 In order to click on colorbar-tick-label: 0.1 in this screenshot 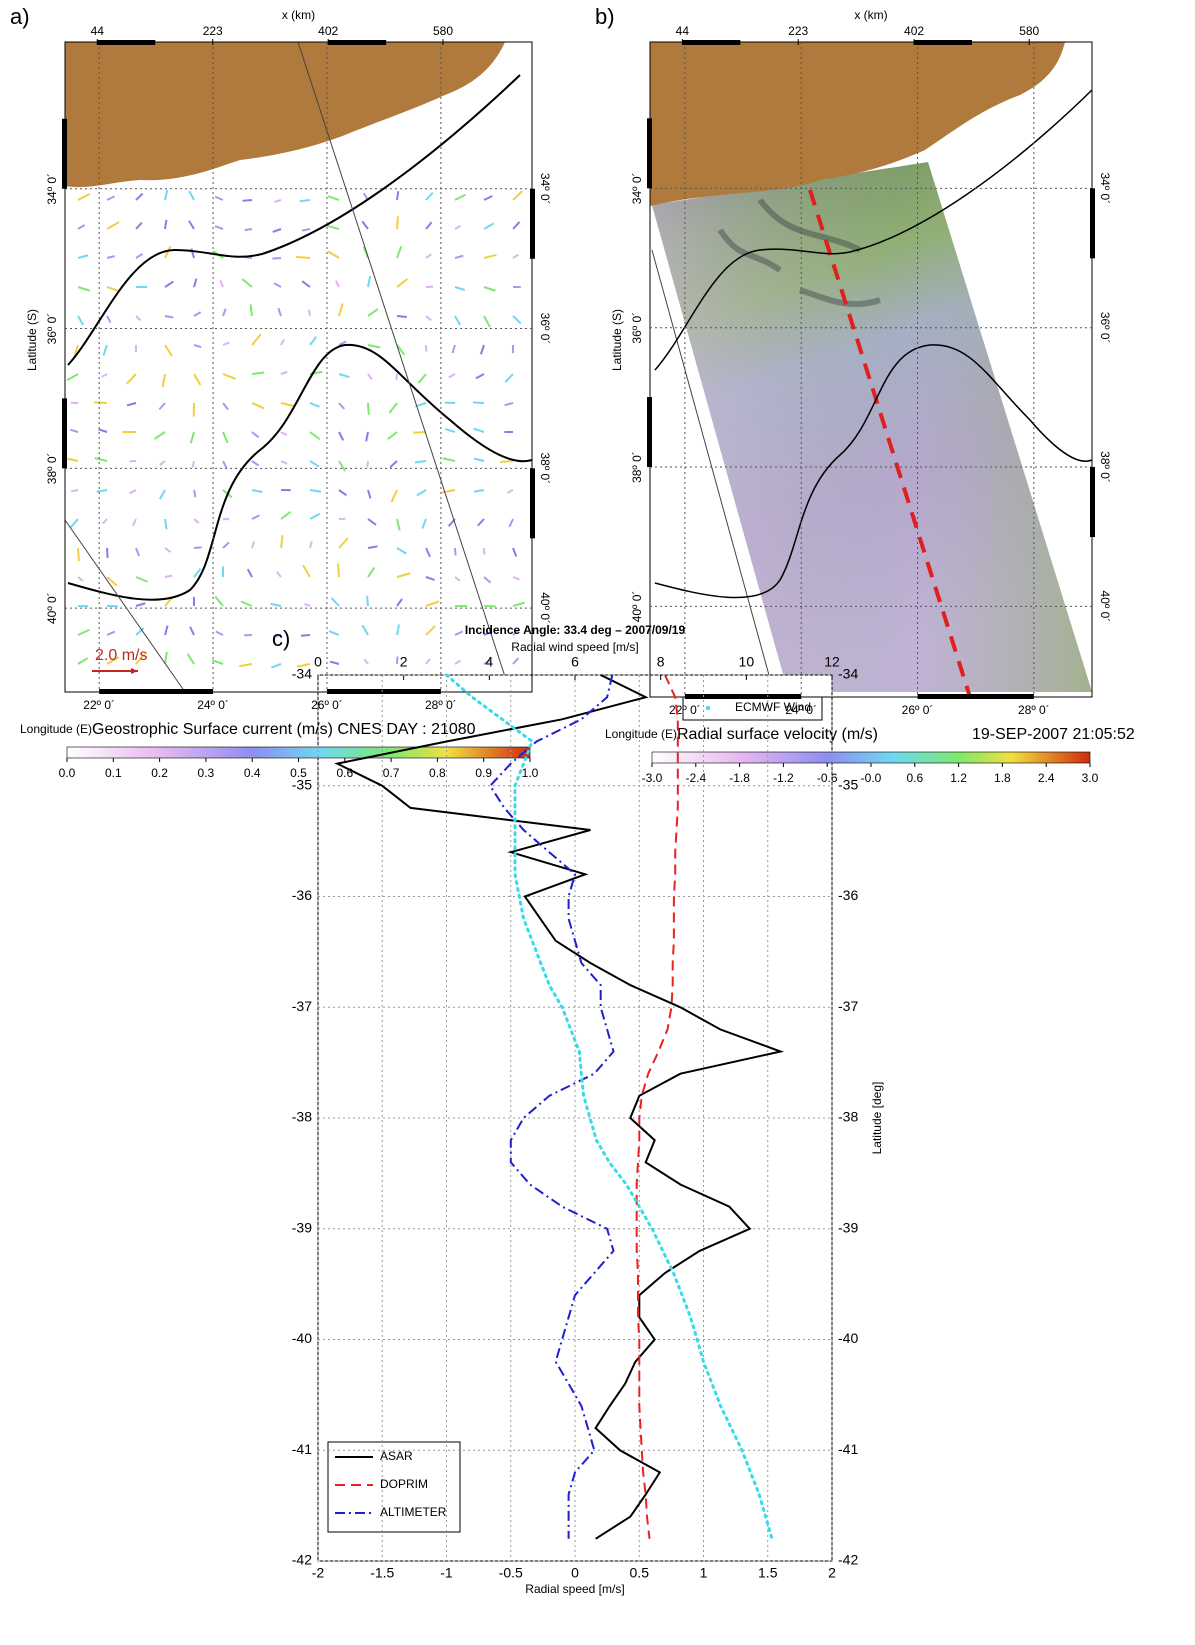, I will do `click(113, 773)`.